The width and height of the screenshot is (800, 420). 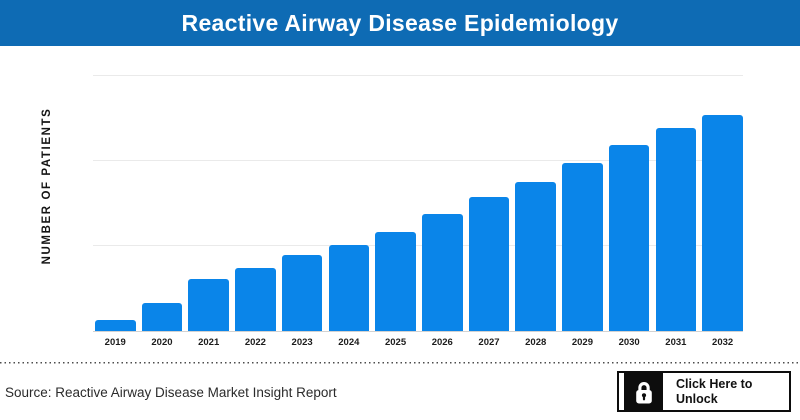 I want to click on page-title: Reactive Airway Disease Epidemiology, so click(x=400, y=22).